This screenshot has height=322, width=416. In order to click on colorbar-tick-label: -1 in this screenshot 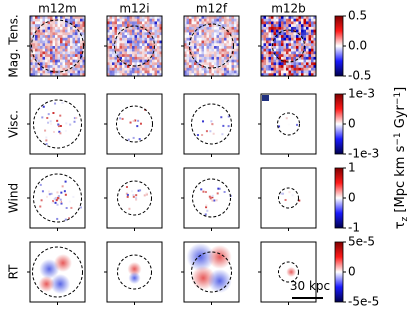, I will do `click(354, 228)`.